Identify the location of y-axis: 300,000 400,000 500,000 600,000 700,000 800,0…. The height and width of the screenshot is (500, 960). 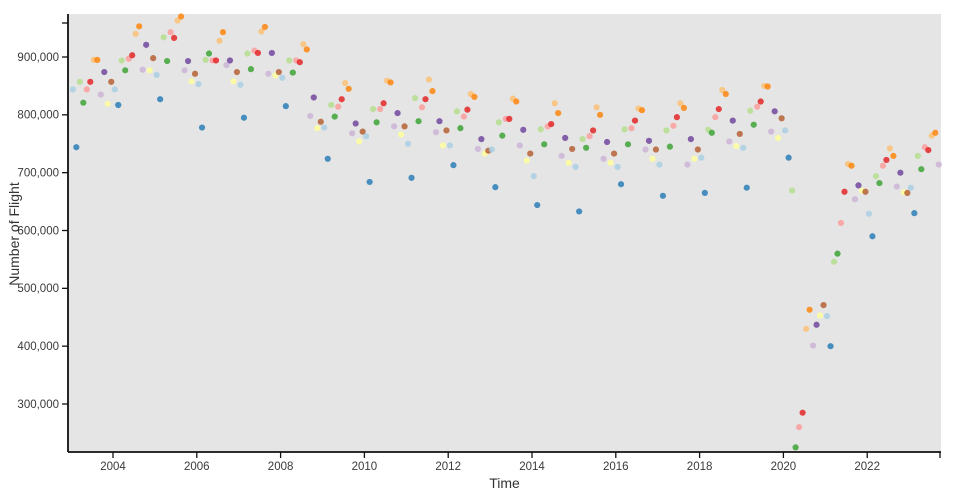
(43, 233).